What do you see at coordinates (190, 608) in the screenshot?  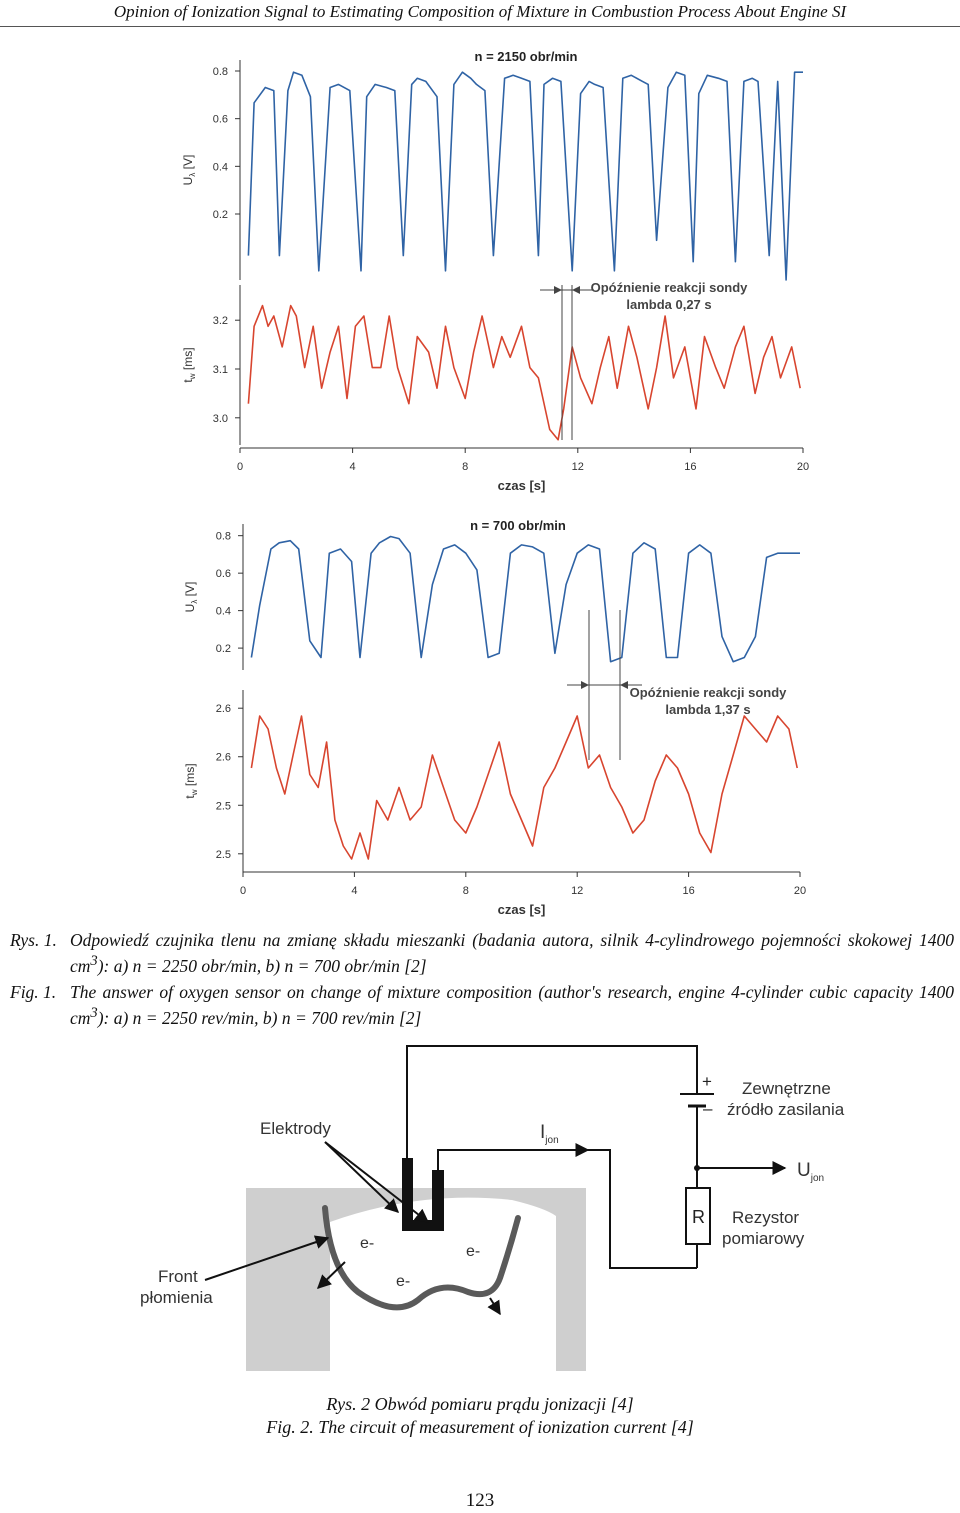 I see `top-y-label-main: U` at bounding box center [190, 608].